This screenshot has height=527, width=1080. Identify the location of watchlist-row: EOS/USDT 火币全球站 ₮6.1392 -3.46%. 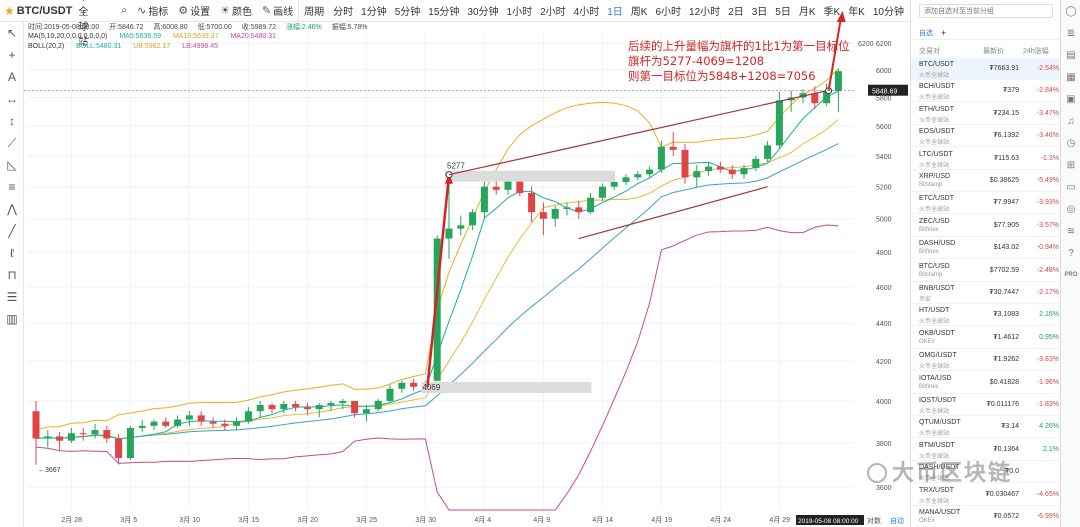
(986, 136).